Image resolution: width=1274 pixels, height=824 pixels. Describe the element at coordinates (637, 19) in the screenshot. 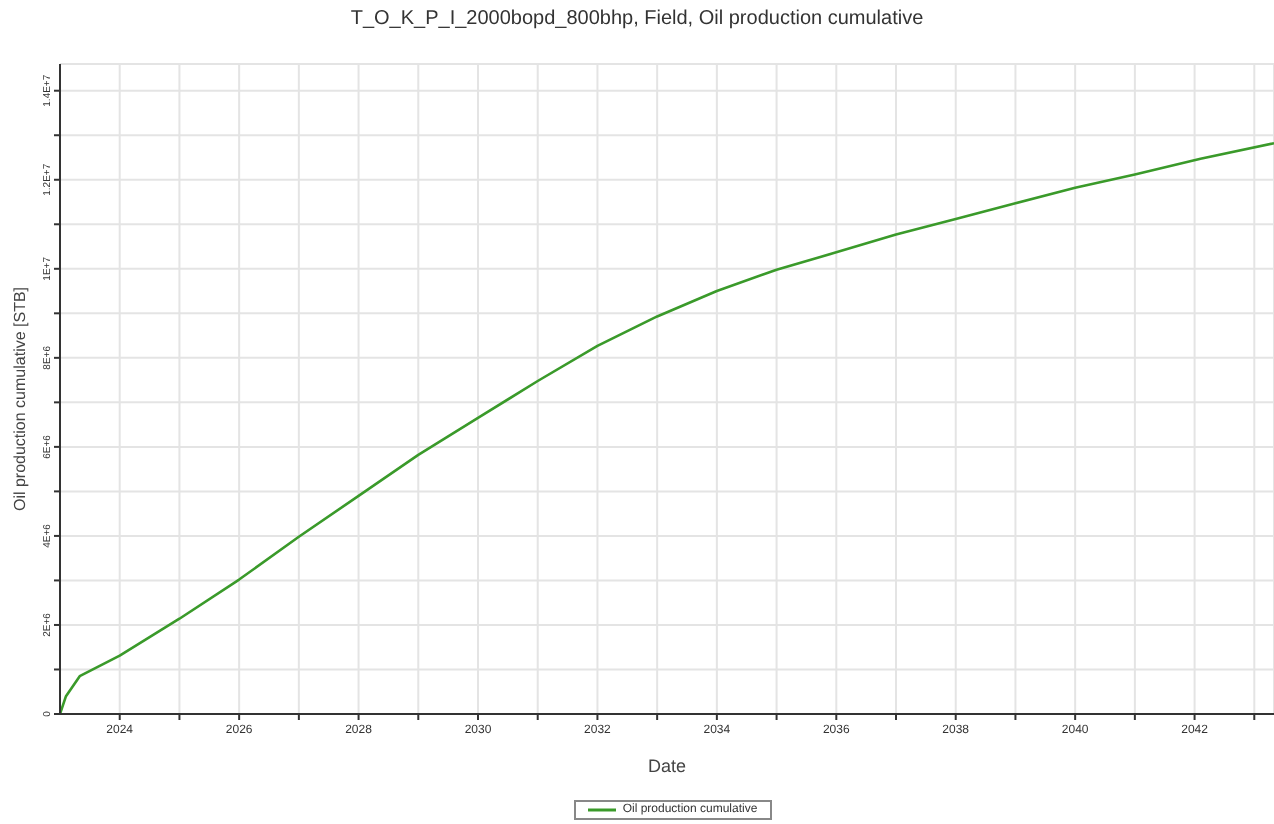

I see `chart-title: T_O_K_P_I_2000bopd_800bhp, Field, Oil production cumulative` at that location.